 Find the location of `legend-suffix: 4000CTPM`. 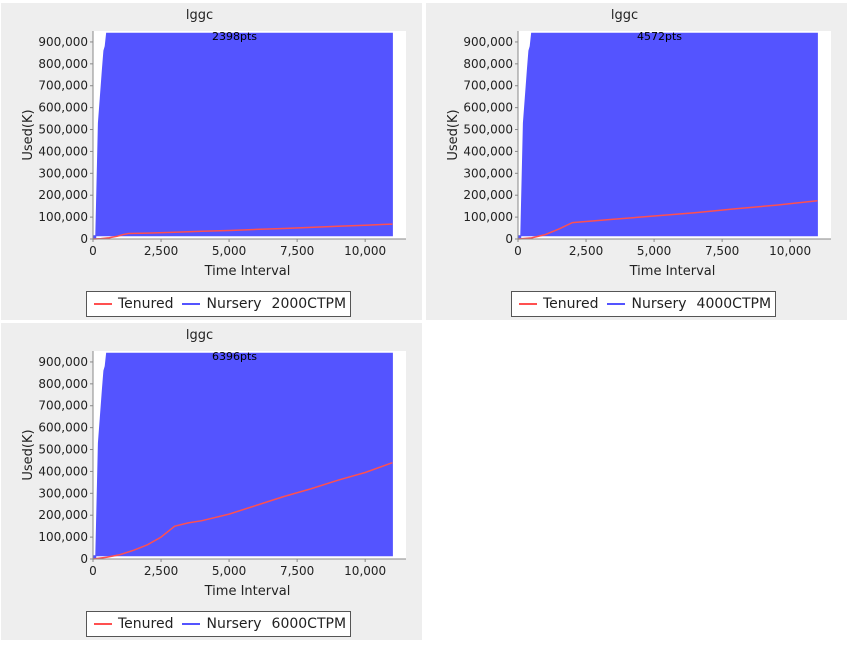

legend-suffix: 4000CTPM is located at coordinates (734, 304).